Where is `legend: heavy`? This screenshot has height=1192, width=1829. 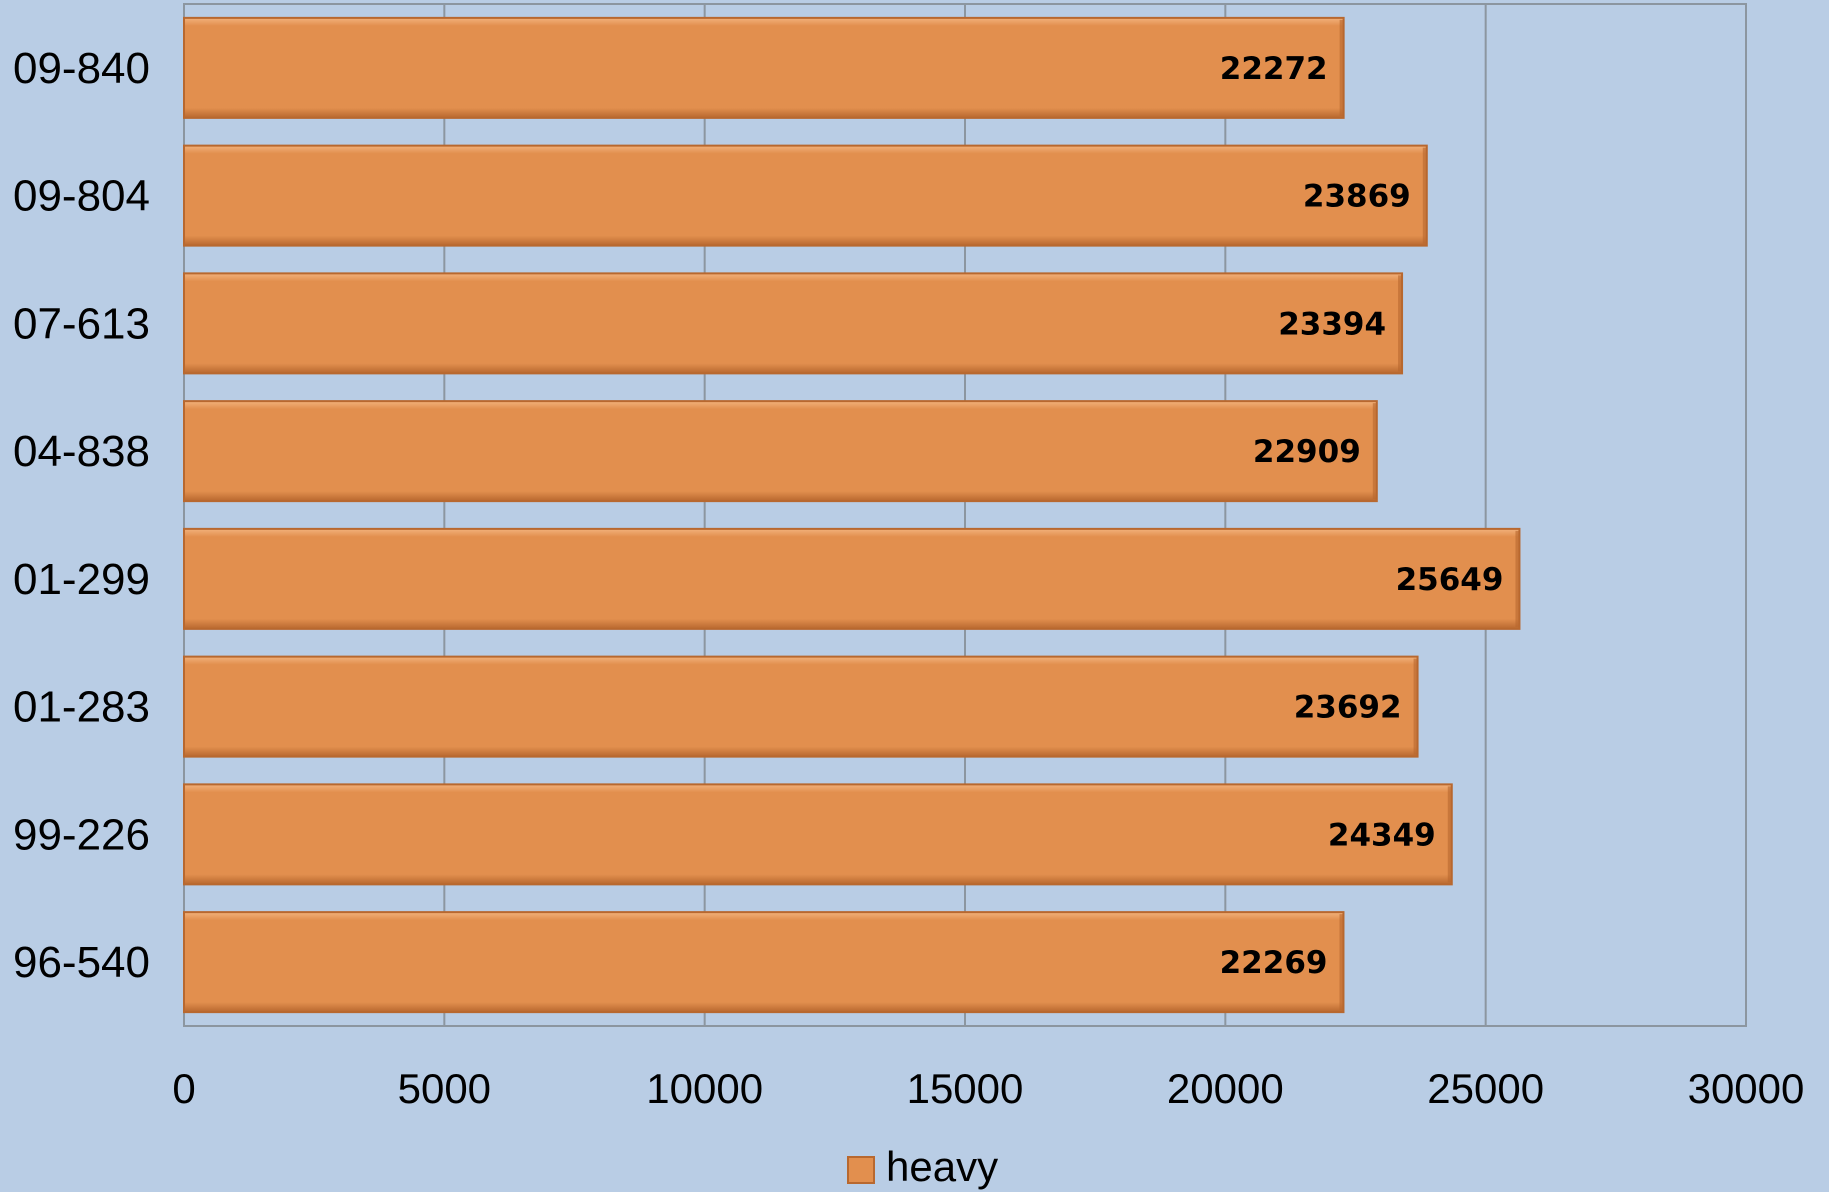 legend: heavy is located at coordinates (922, 1166).